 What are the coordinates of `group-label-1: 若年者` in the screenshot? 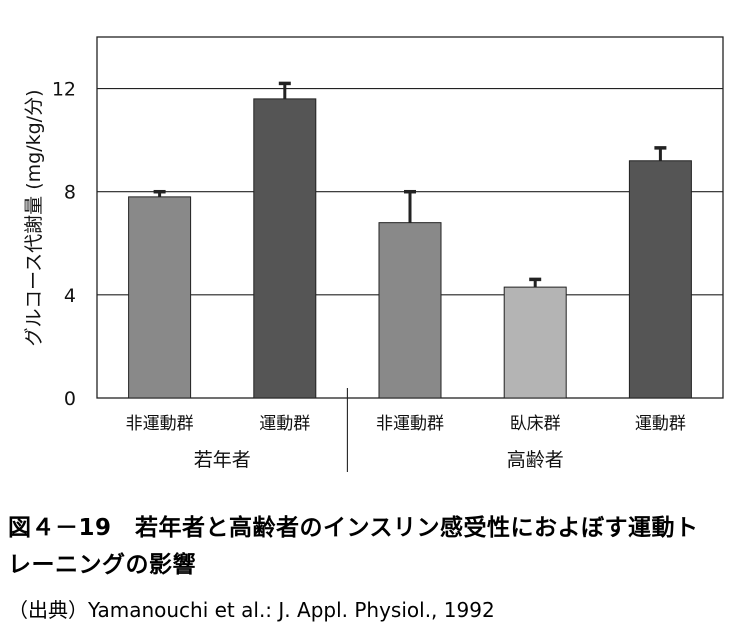 It's located at (222, 460).